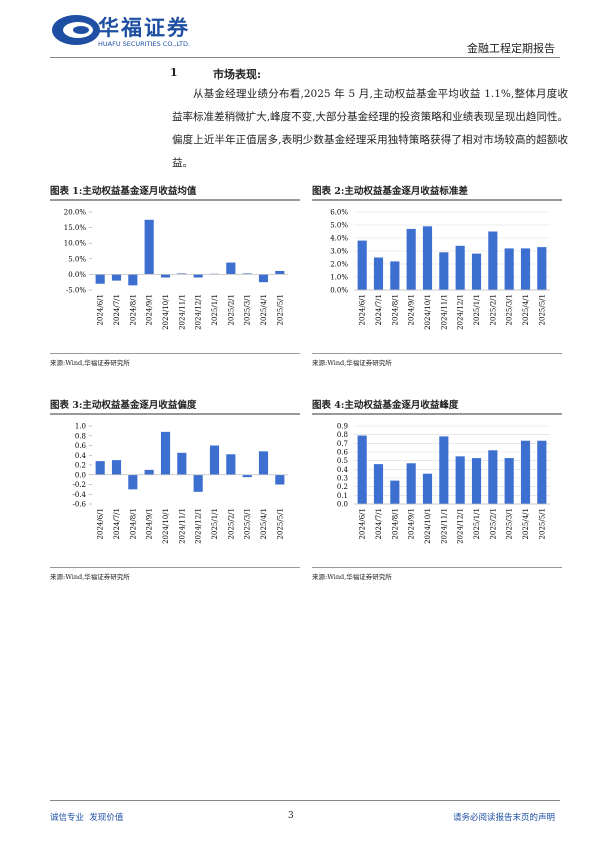 This screenshot has height=841, width=595. What do you see at coordinates (80, 495) in the screenshot?
I see `y-tick-label: -0.4` at bounding box center [80, 495].